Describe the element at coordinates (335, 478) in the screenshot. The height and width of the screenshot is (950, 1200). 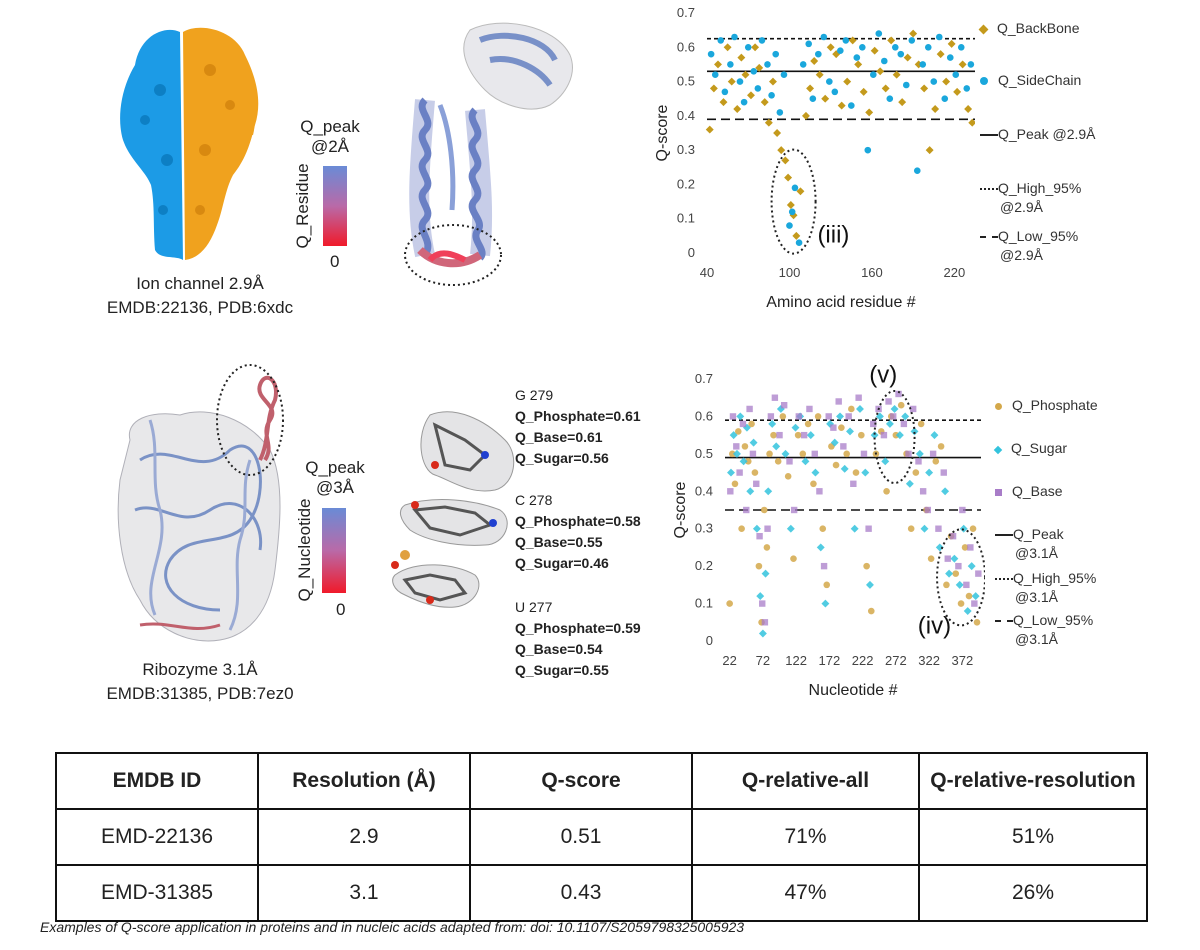
I see `colorbar-b-title: Q_peak @3Å` at that location.